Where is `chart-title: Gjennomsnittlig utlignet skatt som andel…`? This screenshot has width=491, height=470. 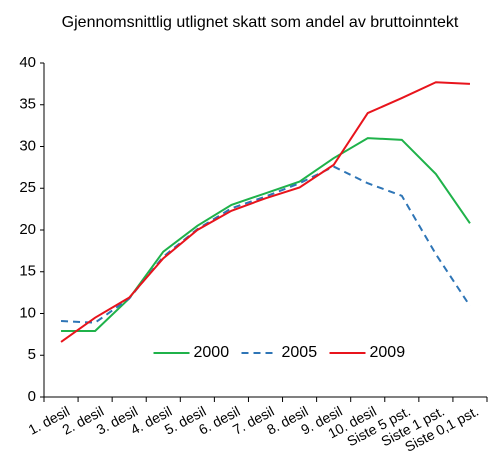 chart-title: Gjennomsnittlig utlignet skatt som andel… is located at coordinates (260, 22).